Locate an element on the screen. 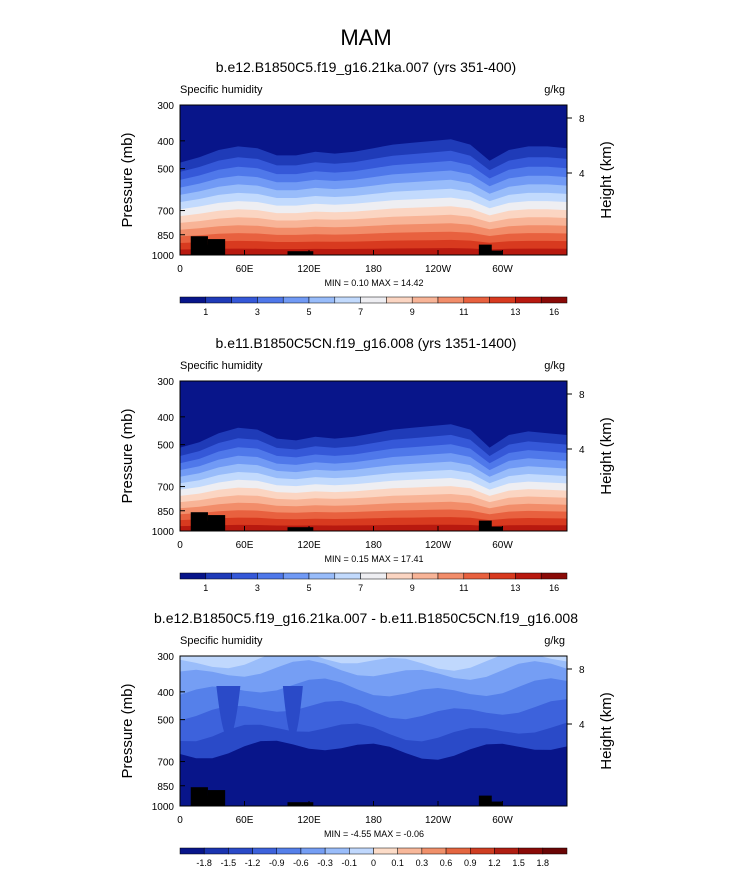  variable-label: Specific humidity is located at coordinates (221, 641).